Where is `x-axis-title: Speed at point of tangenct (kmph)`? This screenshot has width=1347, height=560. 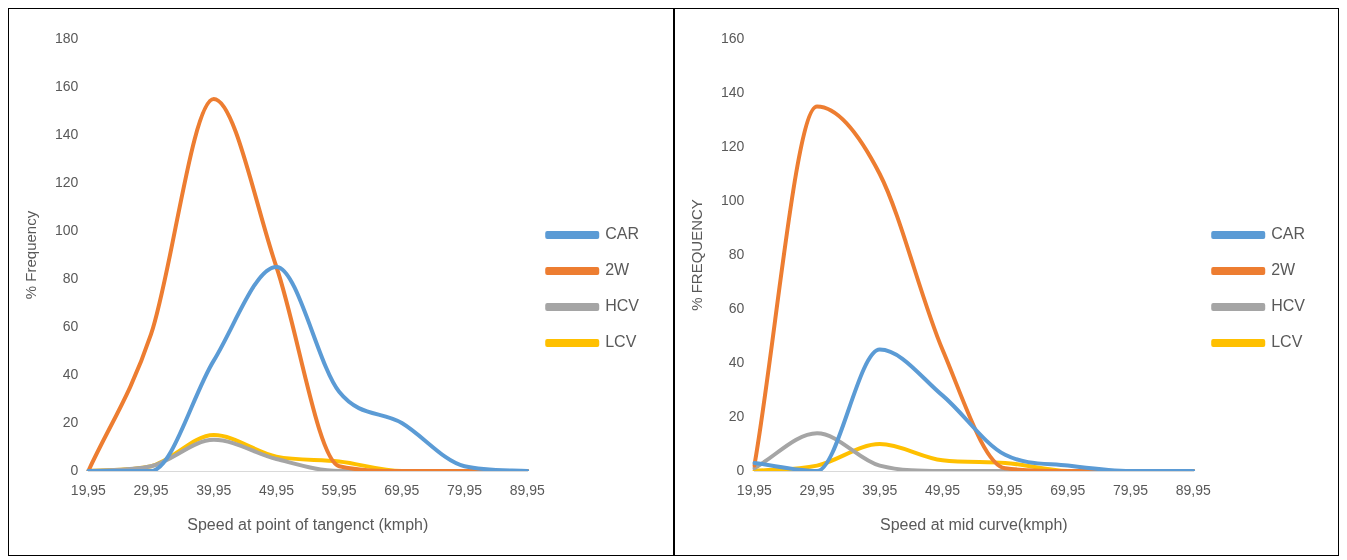 x-axis-title: Speed at point of tangenct (kmph) is located at coordinates (308, 524).